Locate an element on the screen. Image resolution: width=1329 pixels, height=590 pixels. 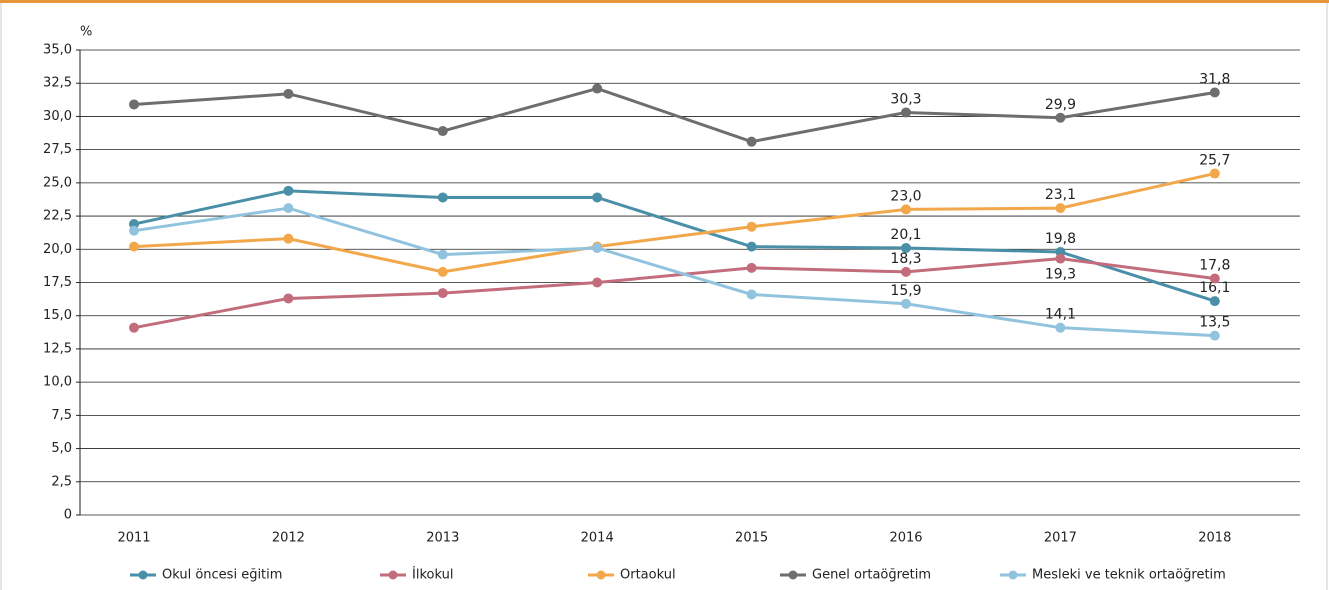
data-label: 23,0 is located at coordinates (905, 196).